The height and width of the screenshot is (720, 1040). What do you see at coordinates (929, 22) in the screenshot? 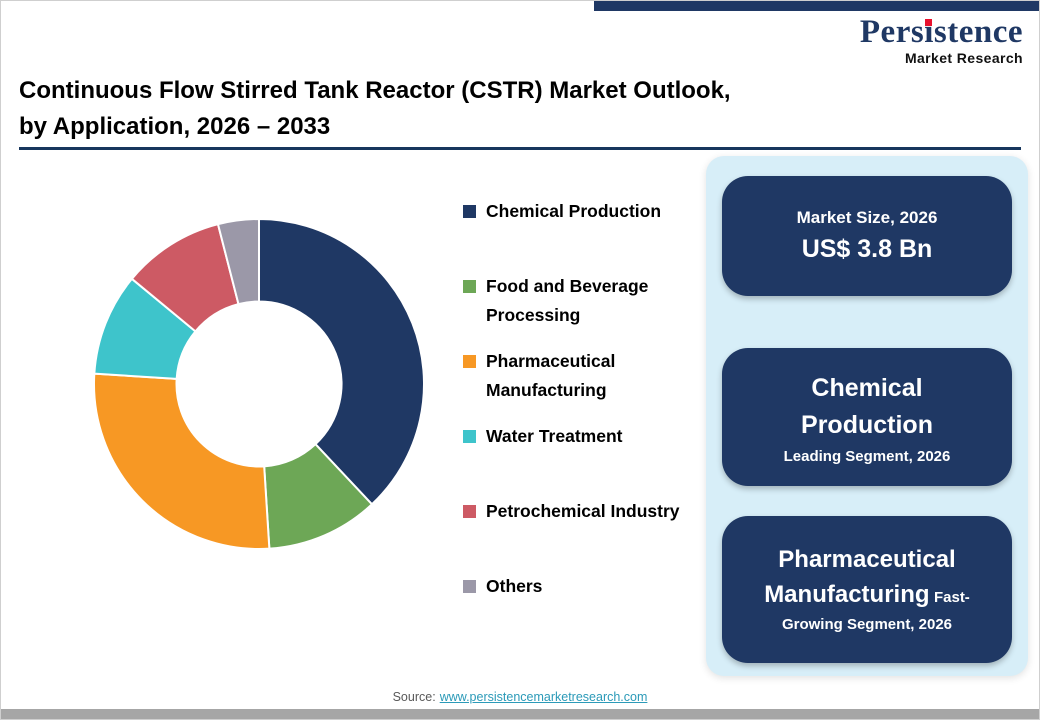
I see `logo-red-dot-icon` at bounding box center [929, 22].